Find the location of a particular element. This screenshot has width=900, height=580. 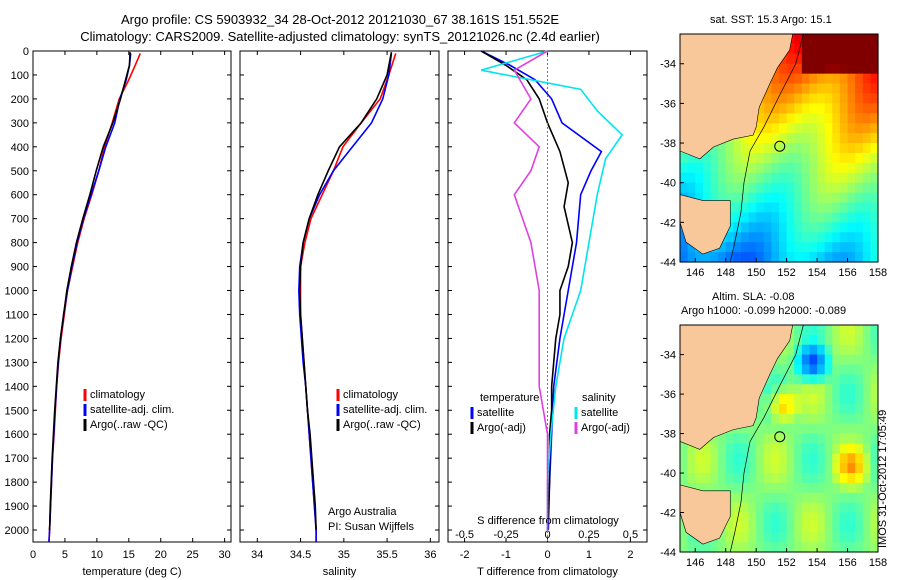

y-tick-label: 600 is located at coordinates (20, 196).